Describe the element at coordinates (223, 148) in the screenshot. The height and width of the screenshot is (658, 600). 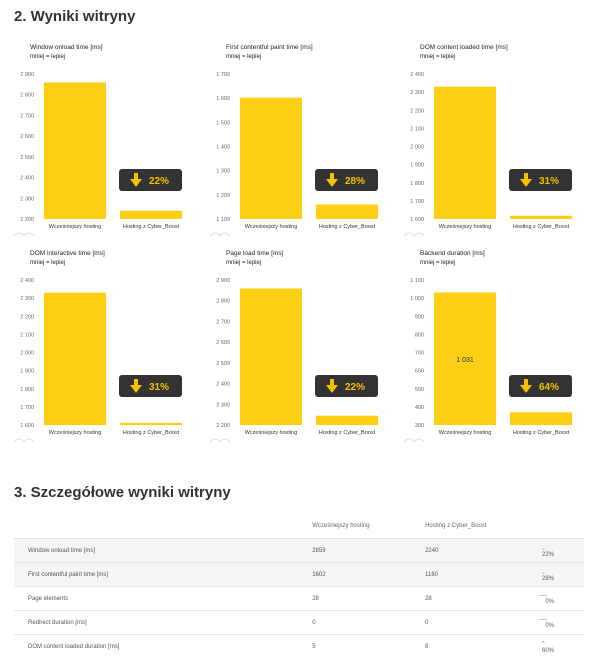
I see `y-tick-label: 1 400` at that location.